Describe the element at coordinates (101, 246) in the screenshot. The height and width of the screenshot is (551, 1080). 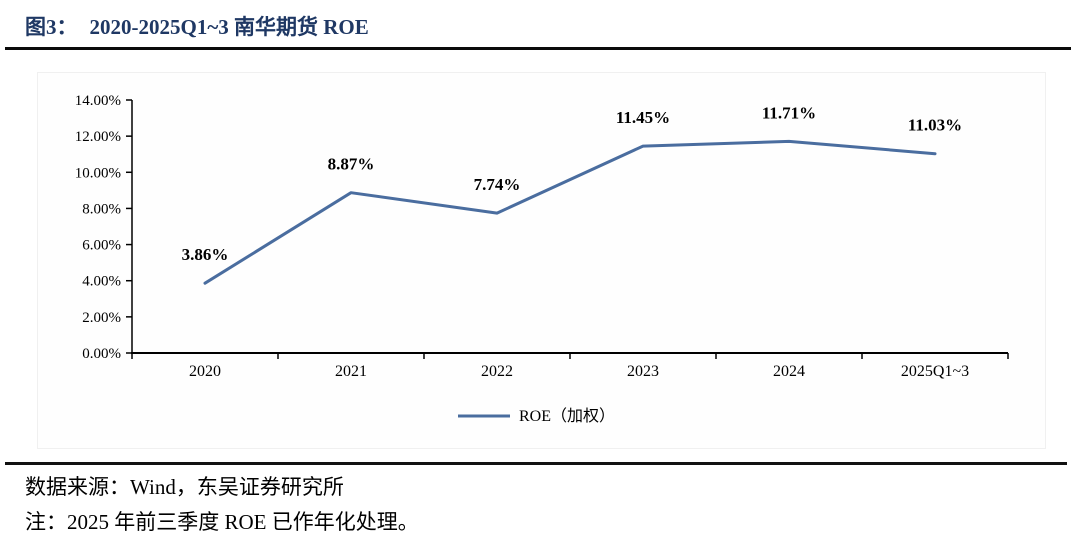
I see `y-axis-tick-label: 6.00%` at that location.